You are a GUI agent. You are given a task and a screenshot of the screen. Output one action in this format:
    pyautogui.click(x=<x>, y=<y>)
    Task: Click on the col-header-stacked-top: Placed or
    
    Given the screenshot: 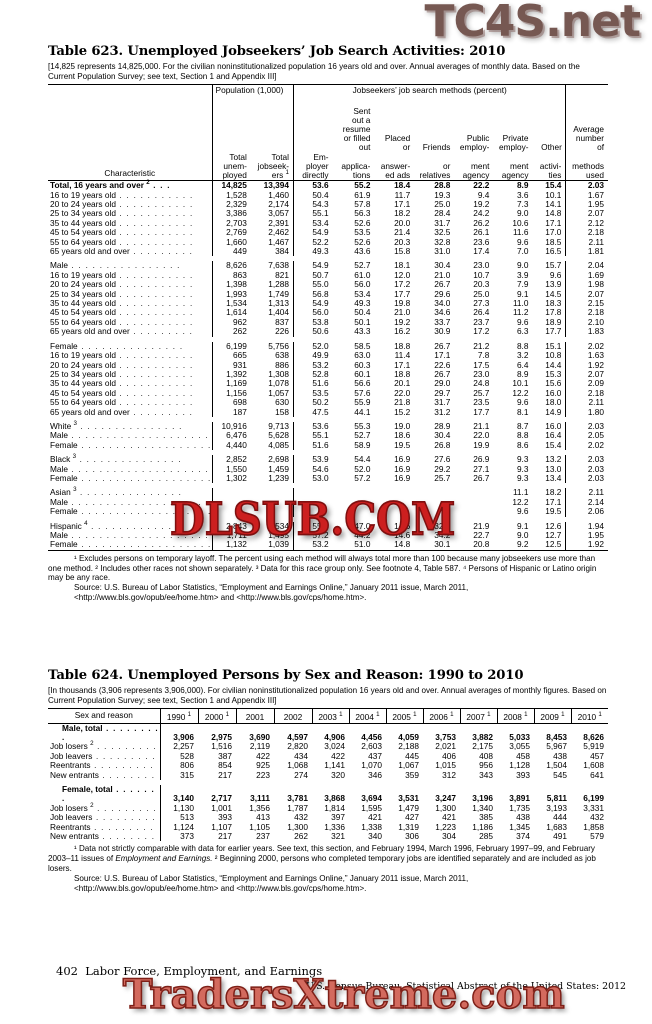 What is the action you would take?
    pyautogui.click(x=397, y=143)
    